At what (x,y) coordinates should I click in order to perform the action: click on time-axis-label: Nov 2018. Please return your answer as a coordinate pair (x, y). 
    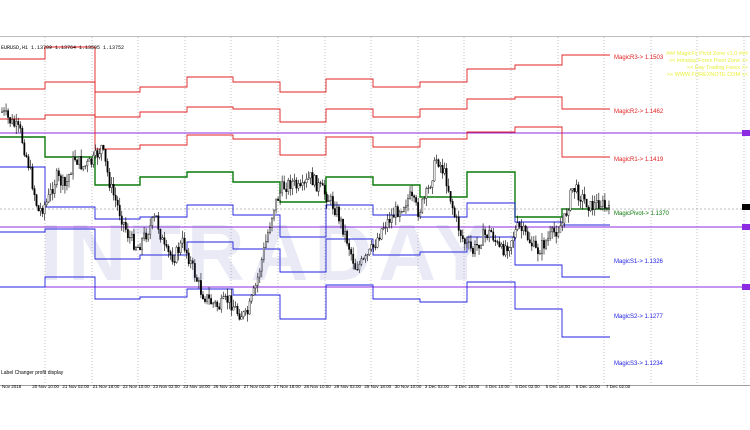
    Looking at the image, I should click on (12, 386).